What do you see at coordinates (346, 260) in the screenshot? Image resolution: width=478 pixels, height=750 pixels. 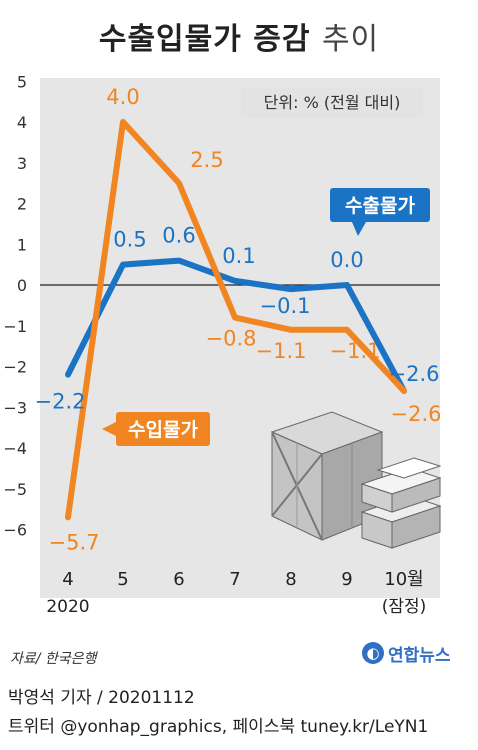 I see `export-data-label: 0.0` at bounding box center [346, 260].